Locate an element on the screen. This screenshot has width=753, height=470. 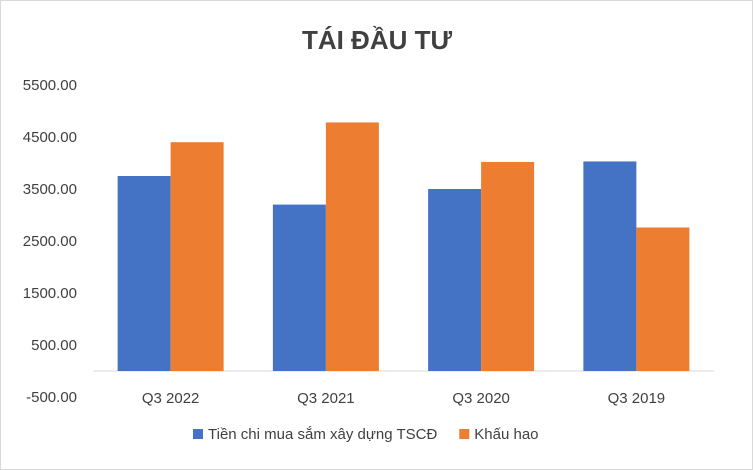
category-label: Q3 2019 is located at coordinates (637, 398).